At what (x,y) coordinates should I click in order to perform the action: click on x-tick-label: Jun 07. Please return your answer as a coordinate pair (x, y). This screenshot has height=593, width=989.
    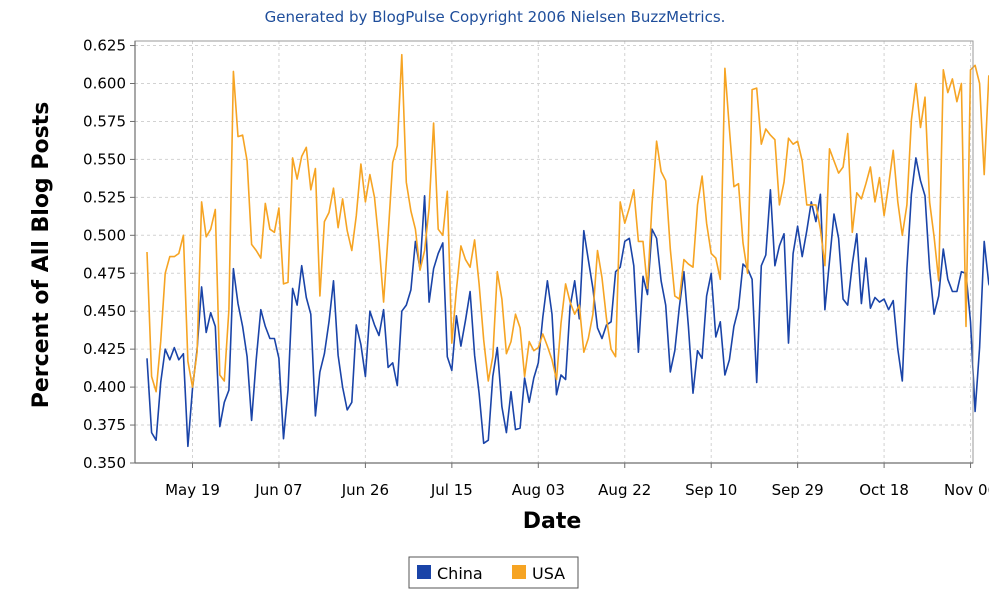
    Looking at the image, I should click on (278, 490).